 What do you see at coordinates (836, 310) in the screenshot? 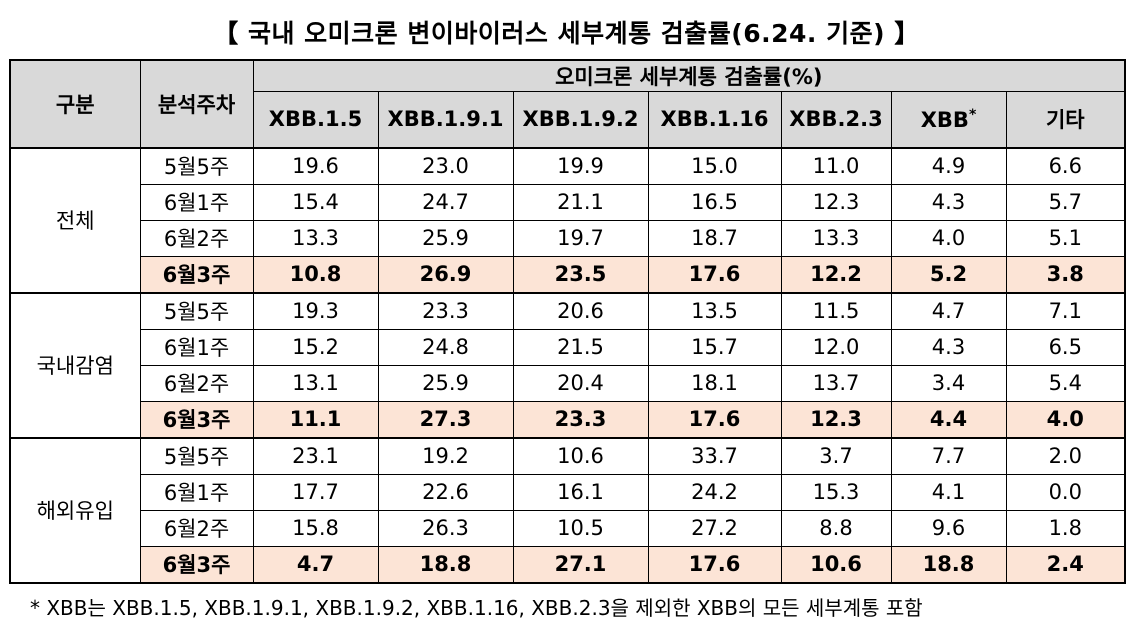
I see `value-cell: 11.5` at bounding box center [836, 310].